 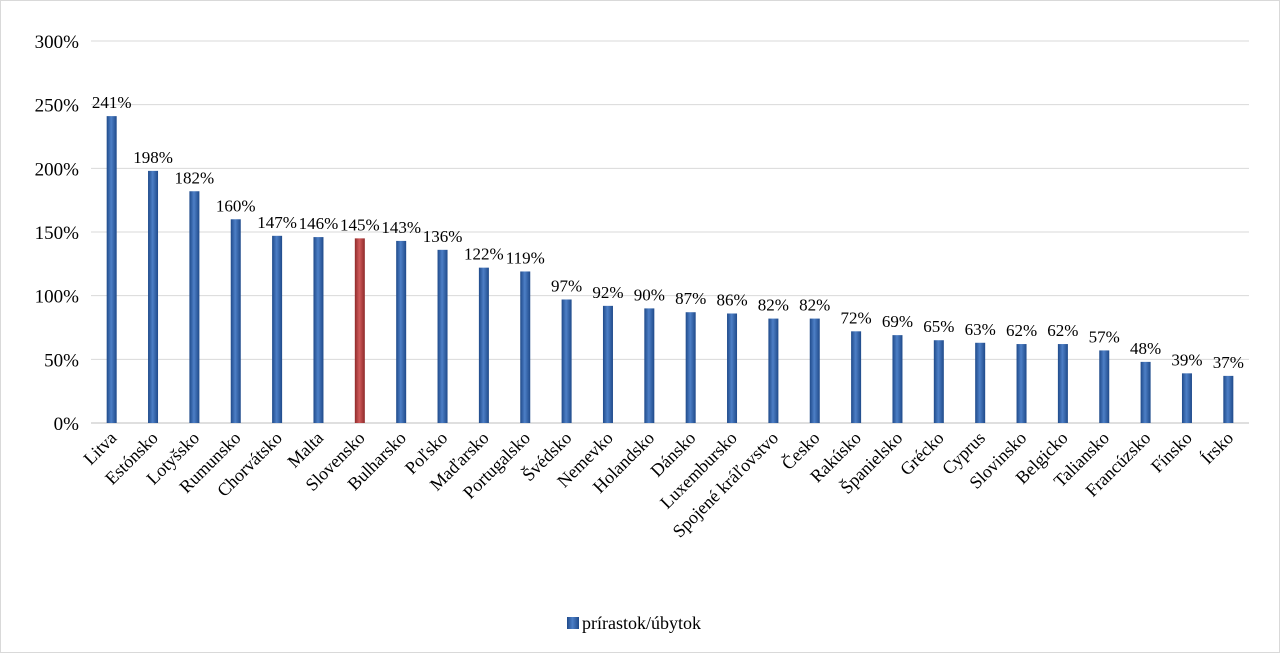 I want to click on legend-swatch, so click(x=573, y=623).